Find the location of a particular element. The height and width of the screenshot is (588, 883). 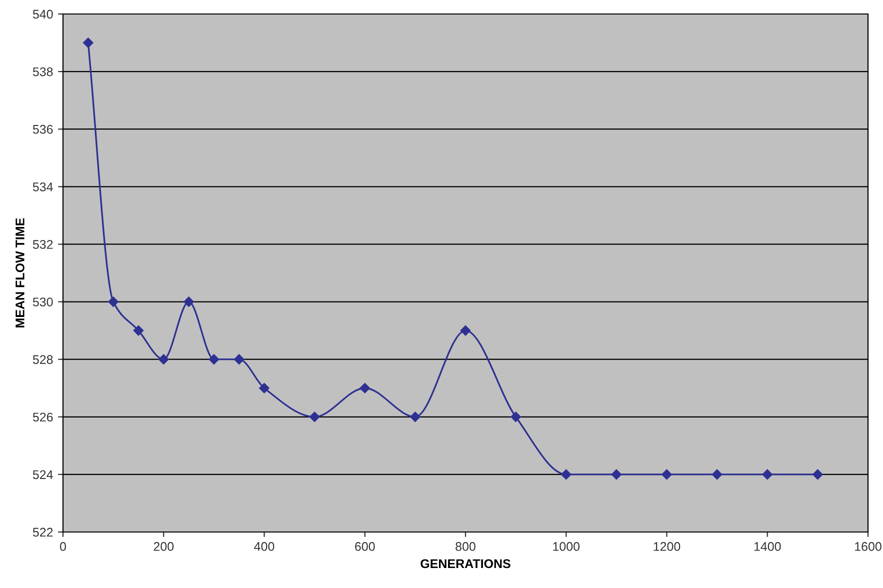

x-tick-label: 1600 is located at coordinates (868, 546).